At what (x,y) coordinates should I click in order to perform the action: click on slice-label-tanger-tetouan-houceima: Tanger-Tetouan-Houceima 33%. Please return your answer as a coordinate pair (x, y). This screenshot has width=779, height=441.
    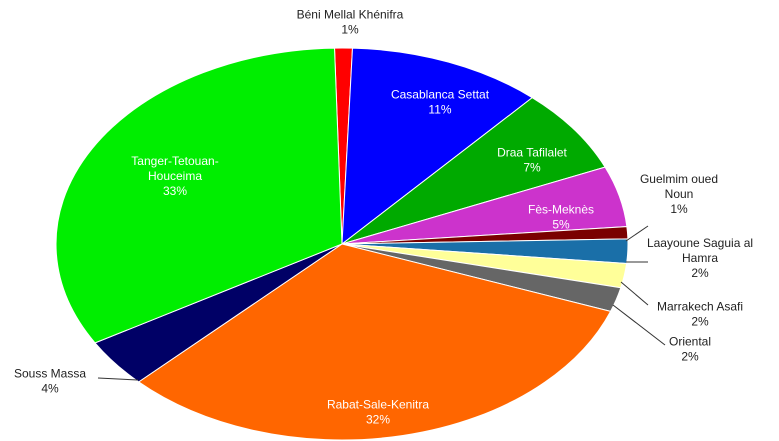
    Looking at the image, I should click on (174, 176).